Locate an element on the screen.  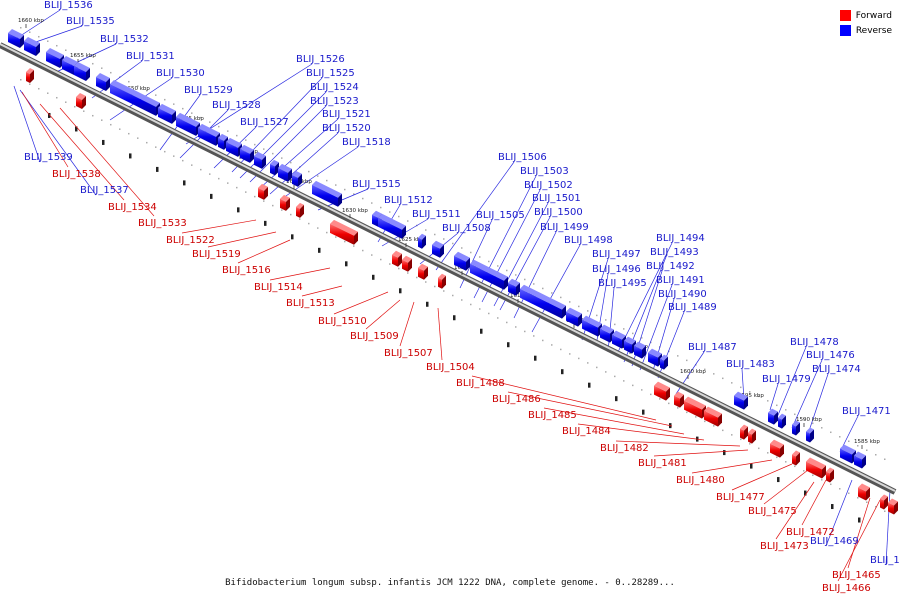
forward-gene-label: BLIJ_1509 is located at coordinates (374, 336).